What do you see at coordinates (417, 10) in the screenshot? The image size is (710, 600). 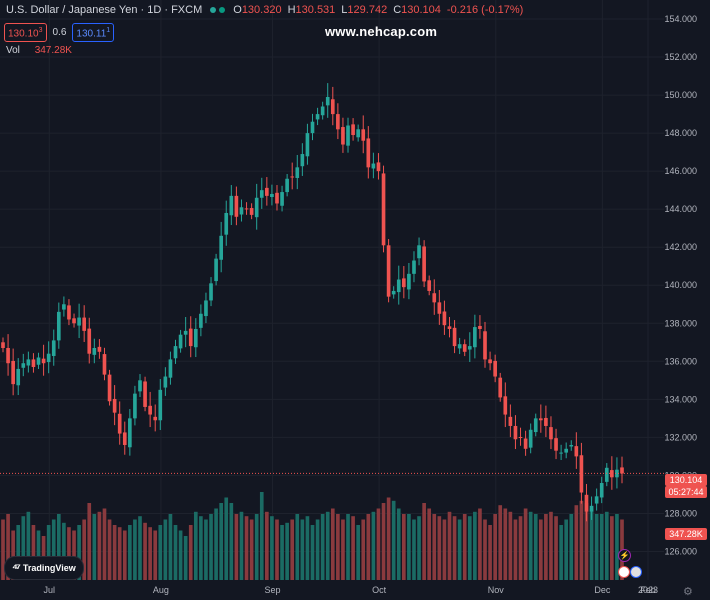 I see `ohlc-close: C130.104` at bounding box center [417, 10].